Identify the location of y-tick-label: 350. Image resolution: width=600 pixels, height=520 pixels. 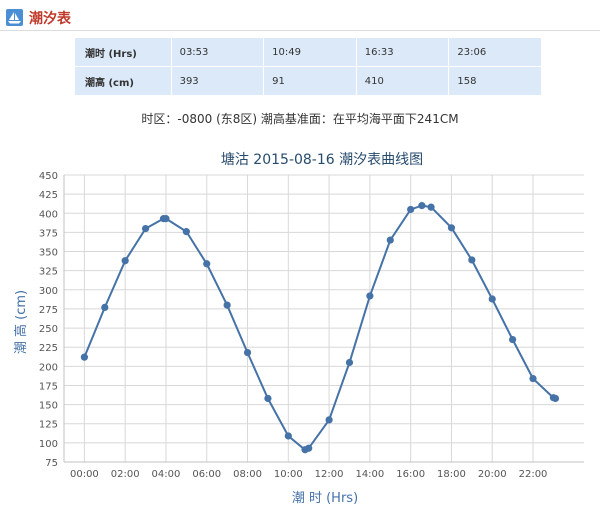
(48, 253).